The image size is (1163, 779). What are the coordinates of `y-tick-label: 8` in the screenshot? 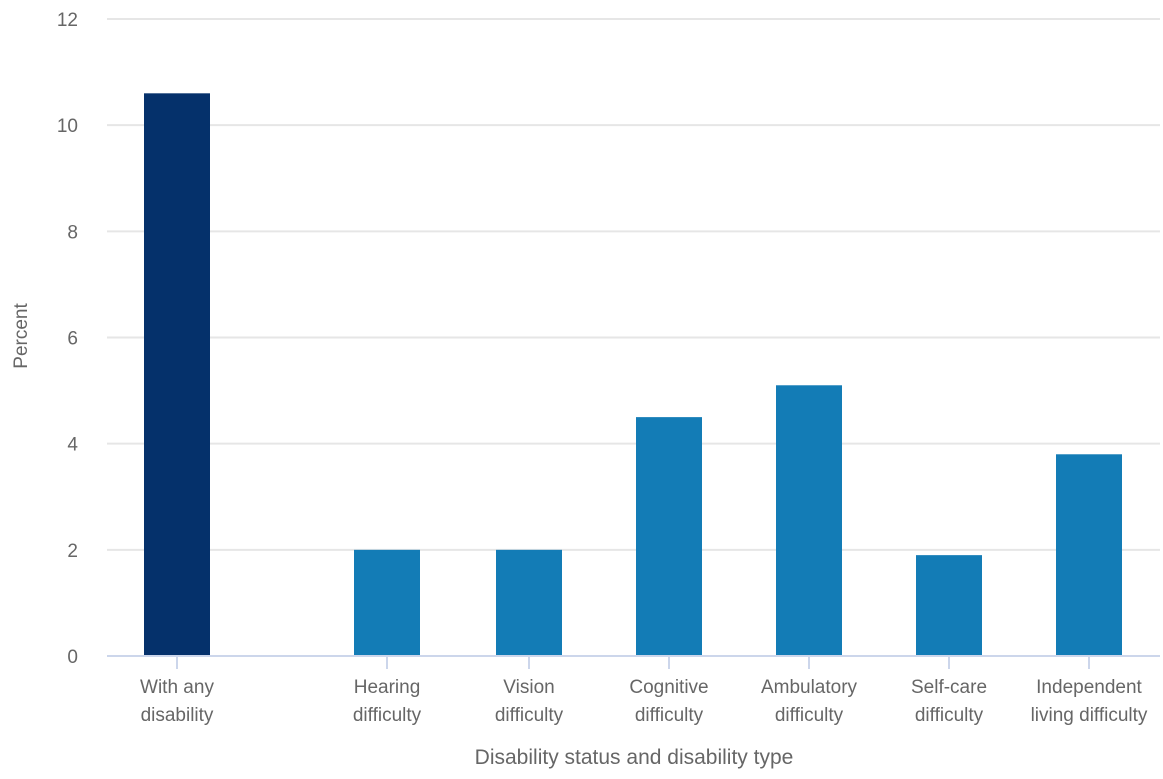 It's located at (72, 232).